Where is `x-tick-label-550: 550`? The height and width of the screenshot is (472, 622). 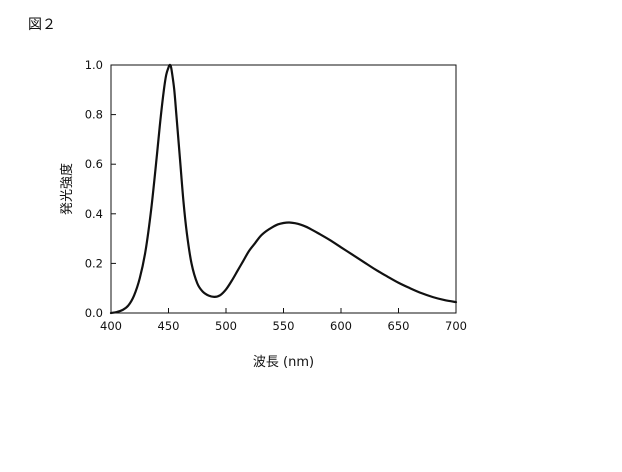
x-tick-label-550: 550 is located at coordinates (284, 326).